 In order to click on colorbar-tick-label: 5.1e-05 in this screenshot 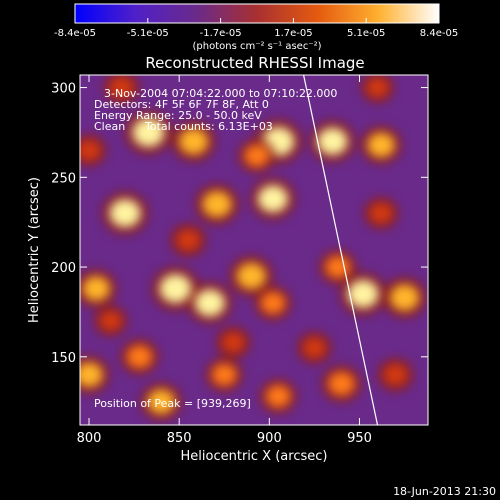, I will do `click(366, 33)`.